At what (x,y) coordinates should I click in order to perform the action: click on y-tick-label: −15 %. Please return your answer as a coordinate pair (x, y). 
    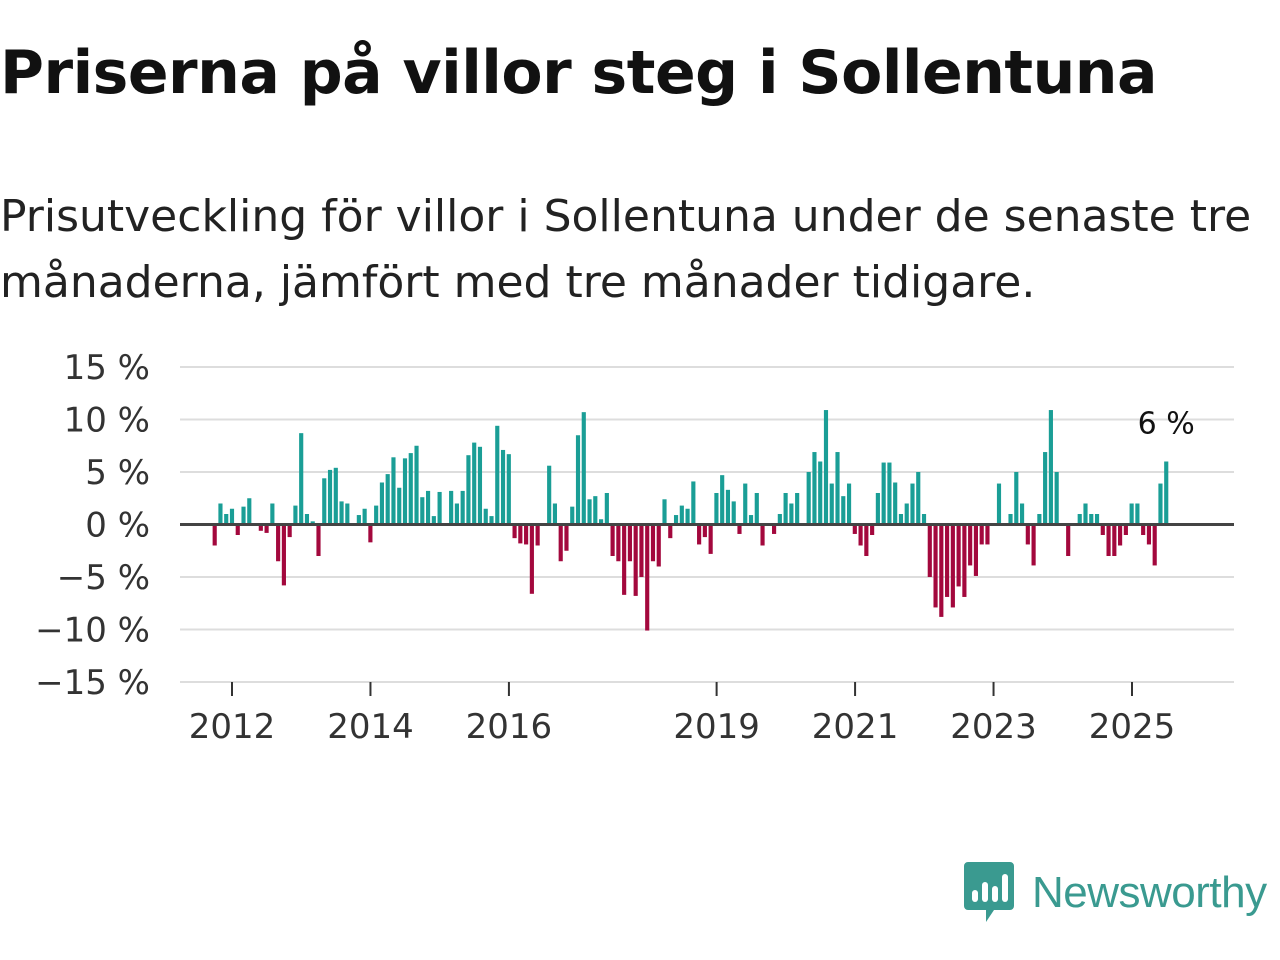
    Looking at the image, I should click on (92, 683).